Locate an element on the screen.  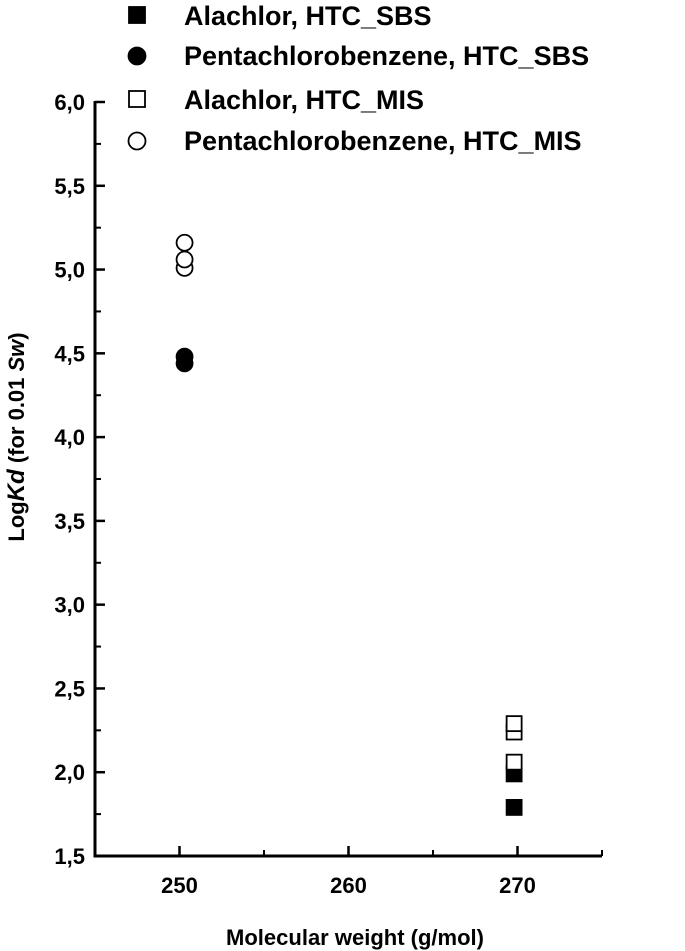
y-tick-label: 5,5 is located at coordinates (69, 186).